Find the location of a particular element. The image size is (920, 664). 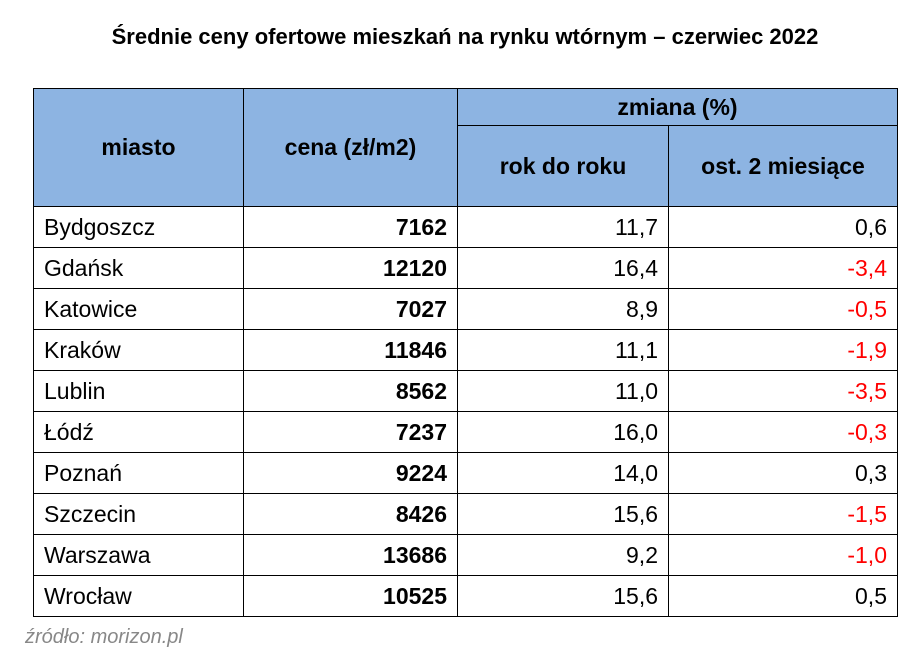

header-city: miasto is located at coordinates (138, 147).